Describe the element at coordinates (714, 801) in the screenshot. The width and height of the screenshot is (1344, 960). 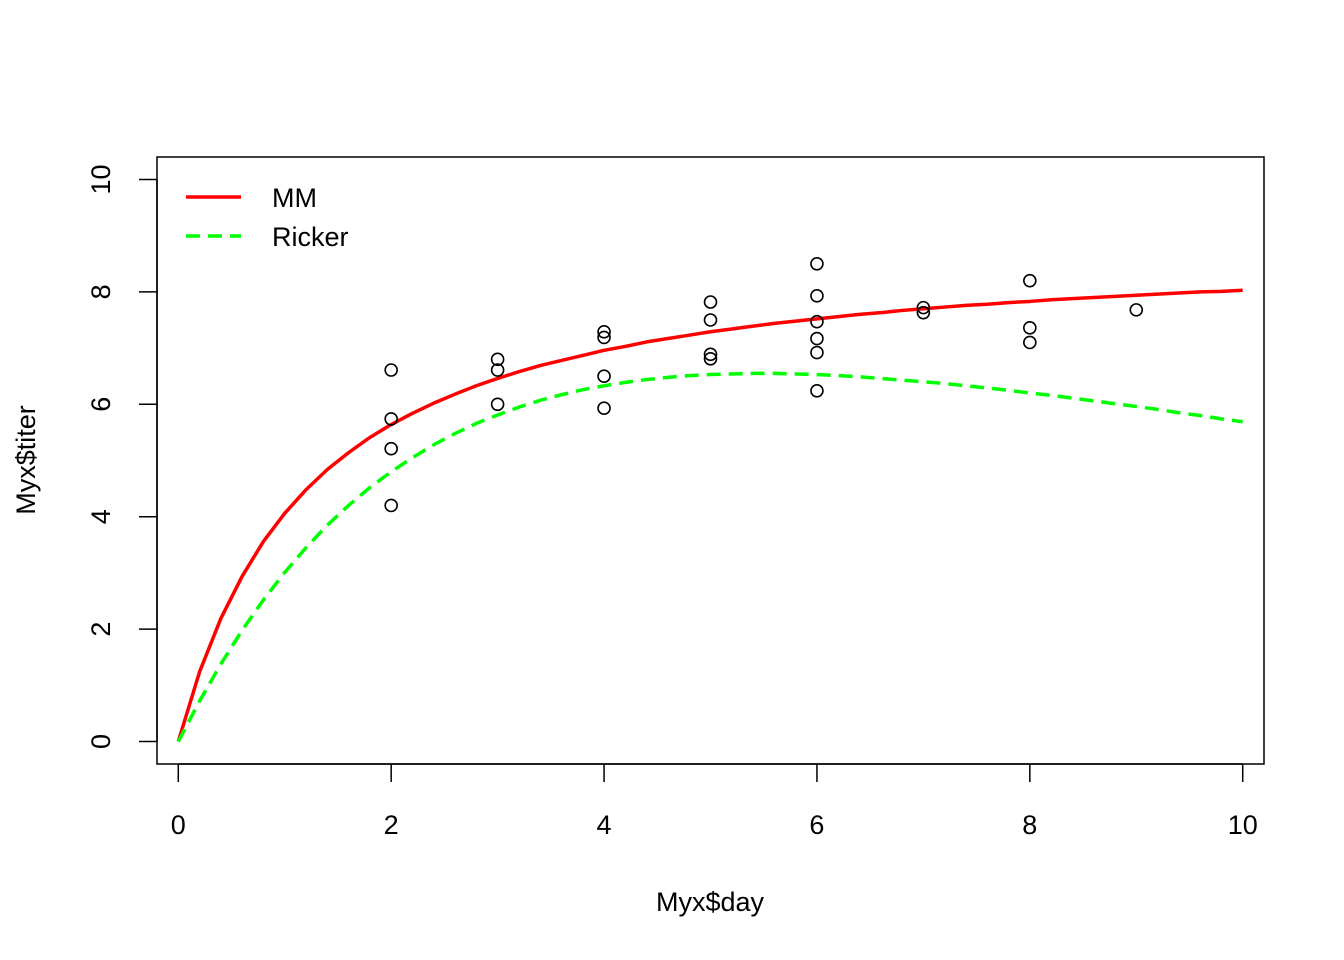
I see `x-axis: 0 2 4 6 8 10` at that location.